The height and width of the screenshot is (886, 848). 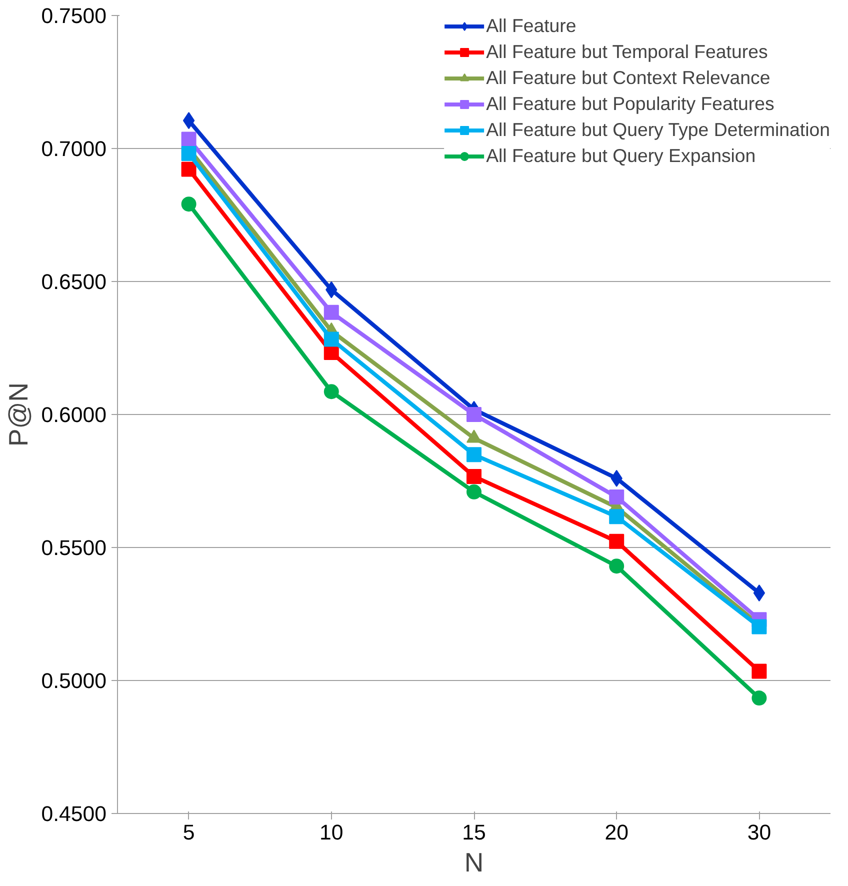 I want to click on x-tick-label: 5, so click(x=188, y=832).